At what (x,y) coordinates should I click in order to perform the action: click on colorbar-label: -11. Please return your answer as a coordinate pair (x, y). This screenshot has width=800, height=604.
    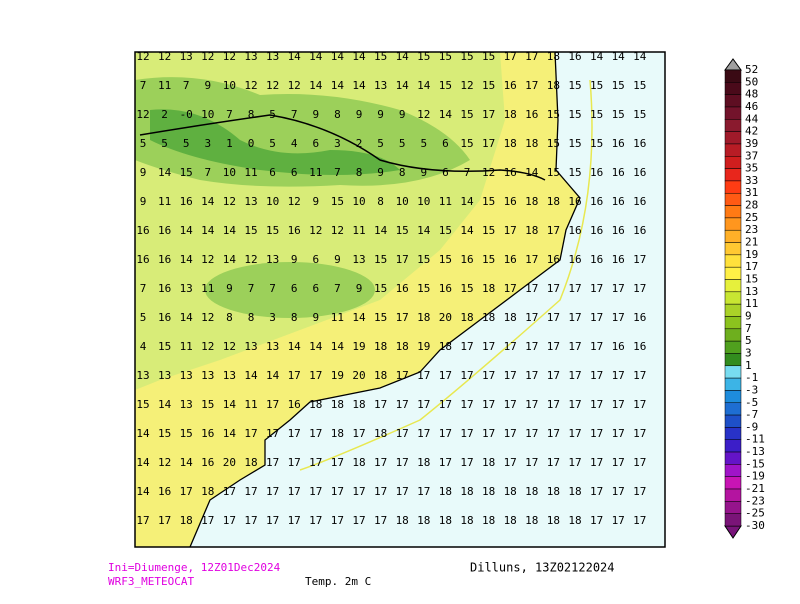
    Looking at the image, I should click on (755, 439).